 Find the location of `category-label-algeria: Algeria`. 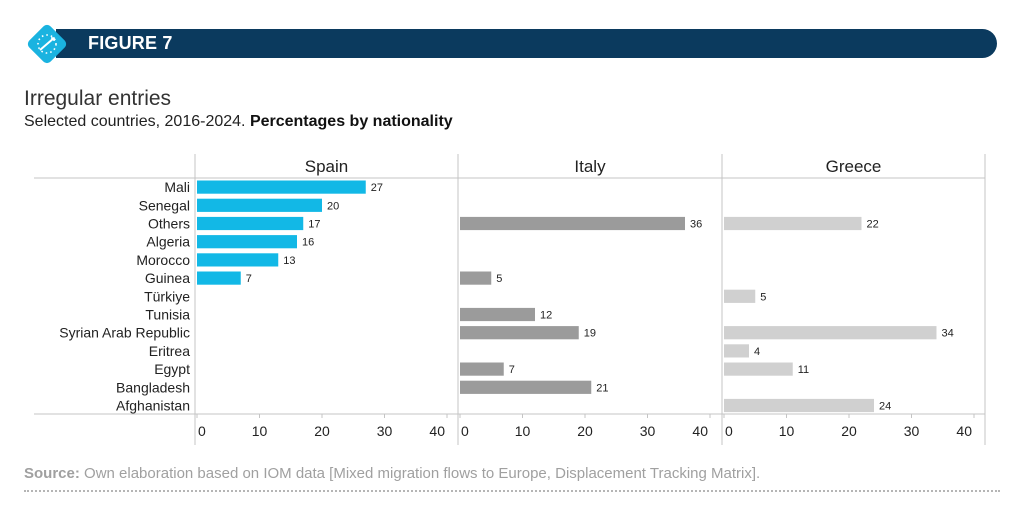

category-label-algeria: Algeria is located at coordinates (168, 242).